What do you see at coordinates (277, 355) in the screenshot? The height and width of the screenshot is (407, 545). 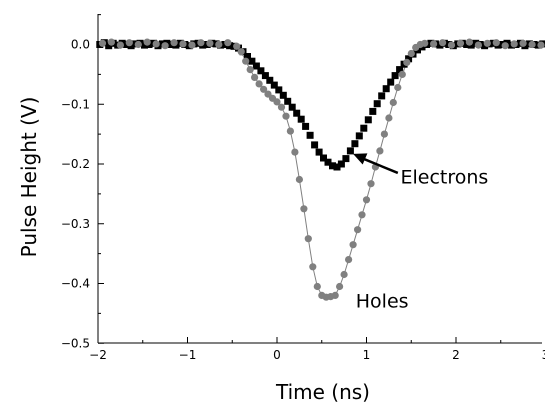 I see `x-tick-label: 0` at bounding box center [277, 355].